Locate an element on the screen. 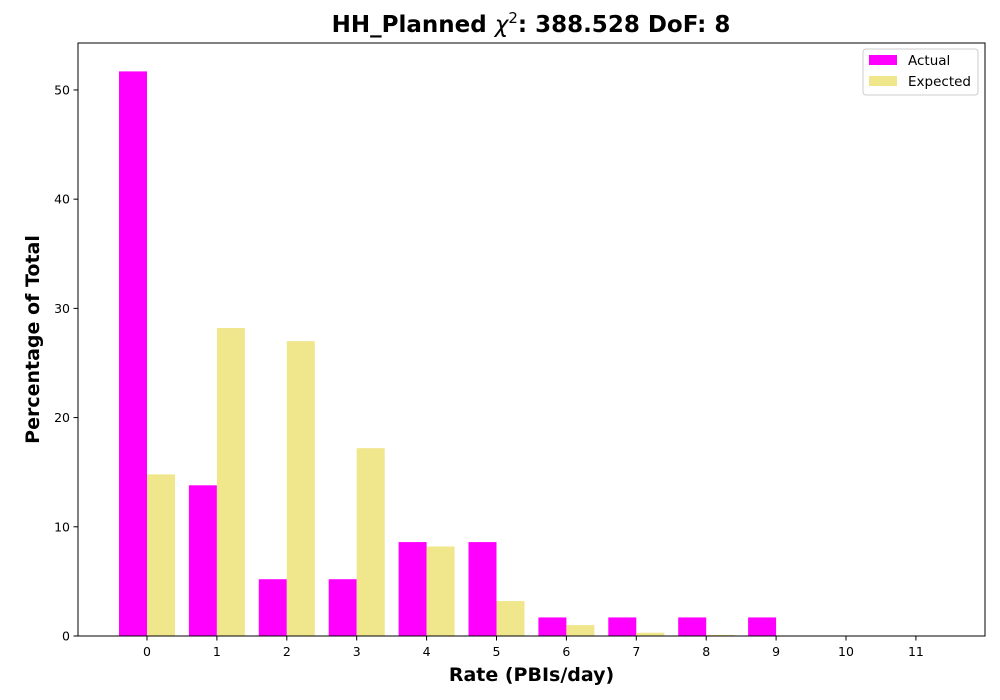 The image size is (1000, 700). x-tick-label: 6 is located at coordinates (566, 651).